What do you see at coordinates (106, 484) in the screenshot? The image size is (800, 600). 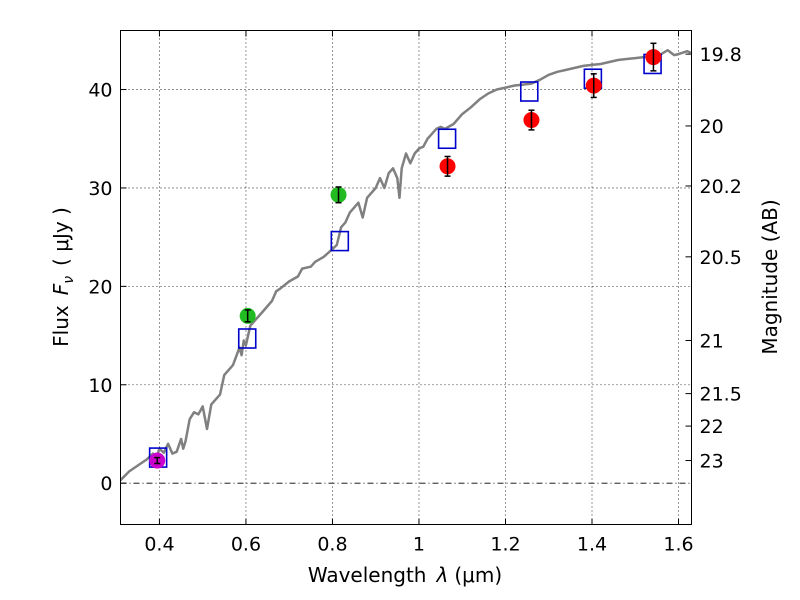 I see `y-tick-label: 0` at bounding box center [106, 484].